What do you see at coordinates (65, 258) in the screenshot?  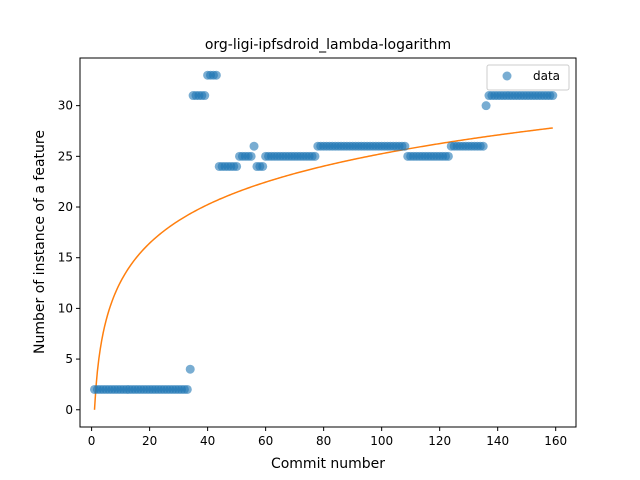 I see `y-tick-label: 15` at bounding box center [65, 258].